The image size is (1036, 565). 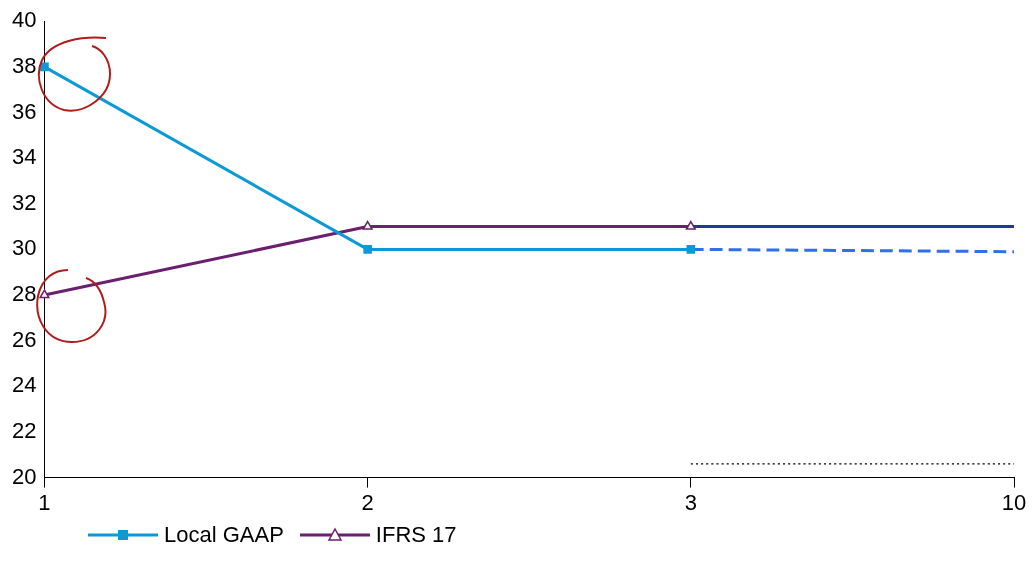 What do you see at coordinates (224, 535) in the screenshot?
I see `legend-label: Local GAAP` at bounding box center [224, 535].